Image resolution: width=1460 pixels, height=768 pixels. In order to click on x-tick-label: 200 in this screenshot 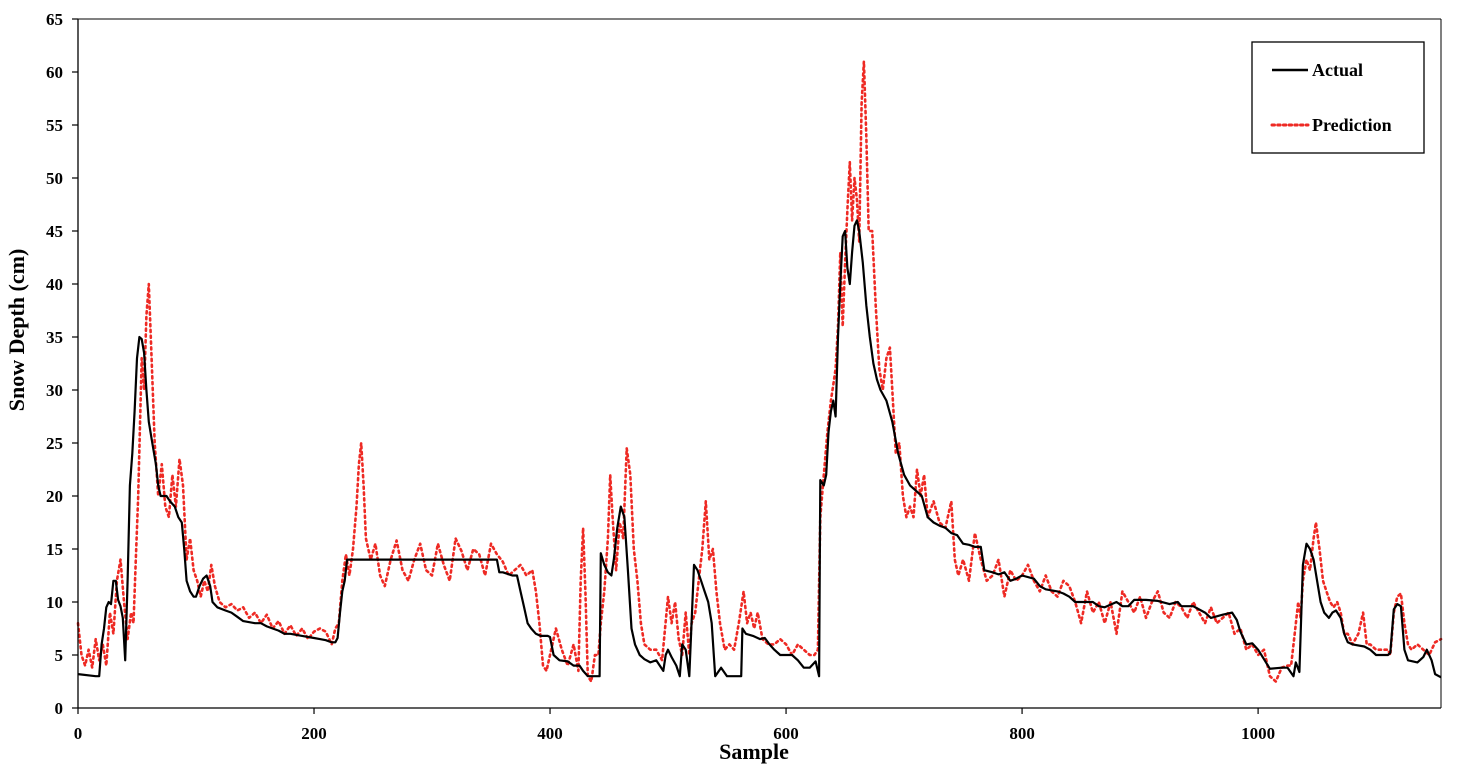, I will do `click(314, 733)`.